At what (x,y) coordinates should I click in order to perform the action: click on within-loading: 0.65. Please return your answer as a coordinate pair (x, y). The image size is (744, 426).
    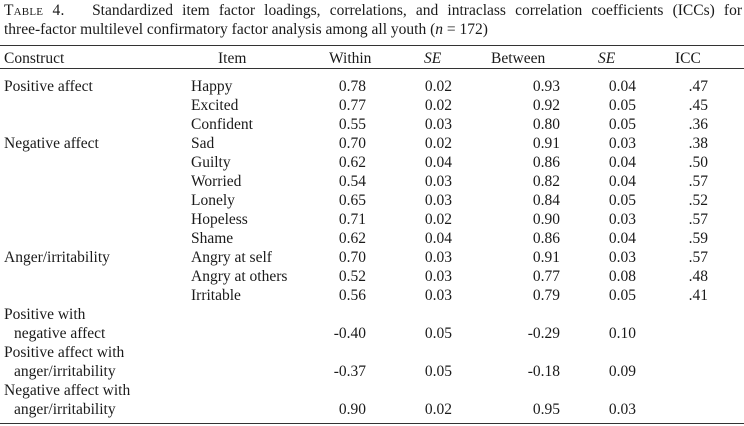
    Looking at the image, I should click on (352, 200).